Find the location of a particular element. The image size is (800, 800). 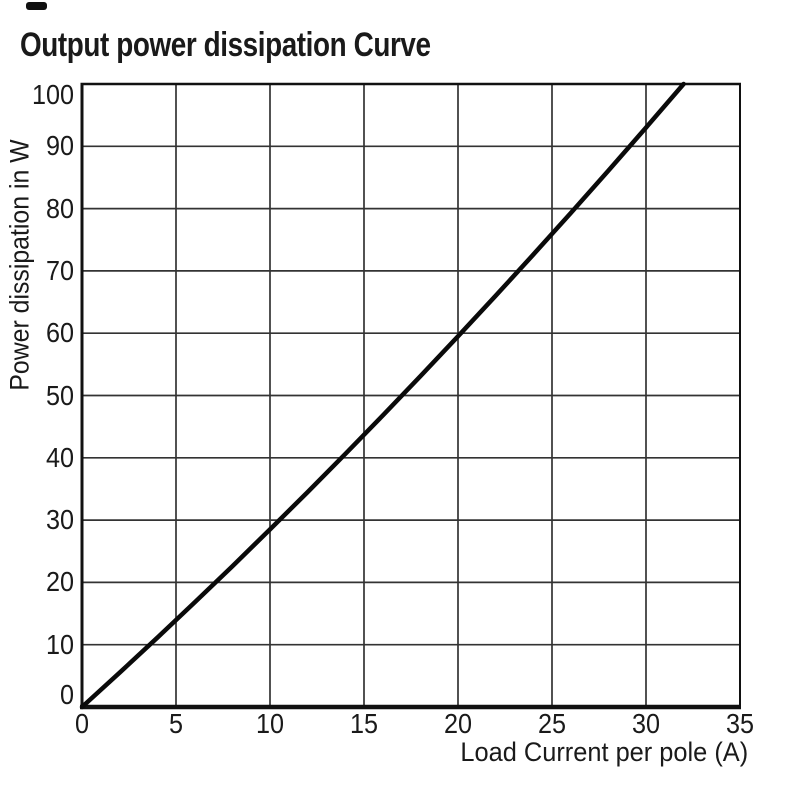

x-tick-label: 30 is located at coordinates (646, 723).